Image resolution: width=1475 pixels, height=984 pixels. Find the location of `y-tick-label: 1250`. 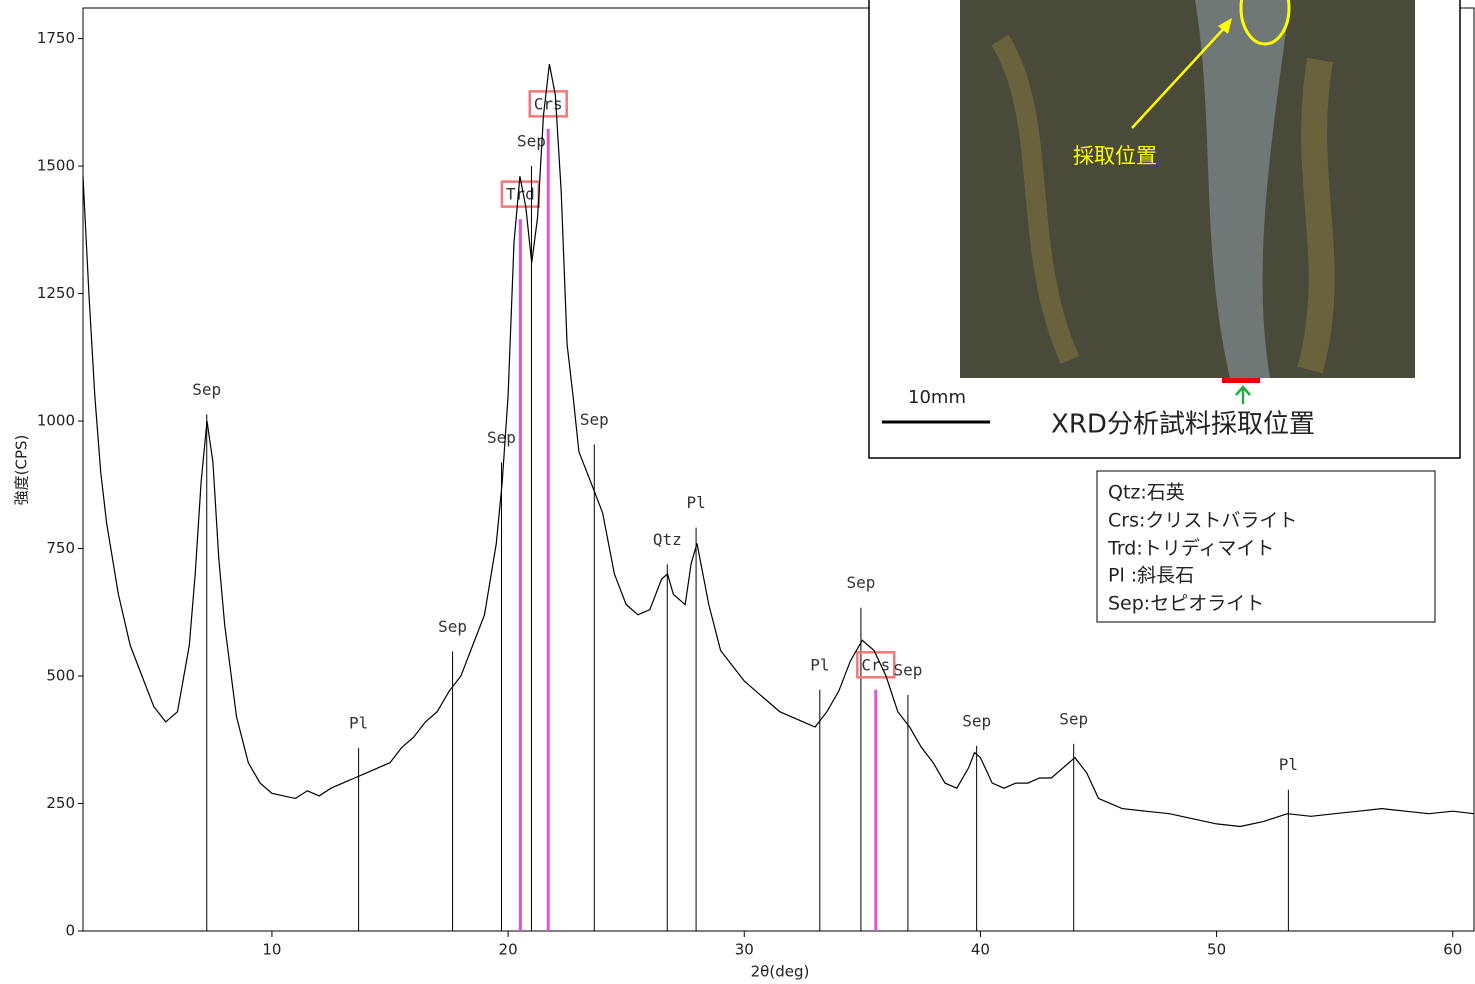

y-tick-label: 1250 is located at coordinates (56, 293).